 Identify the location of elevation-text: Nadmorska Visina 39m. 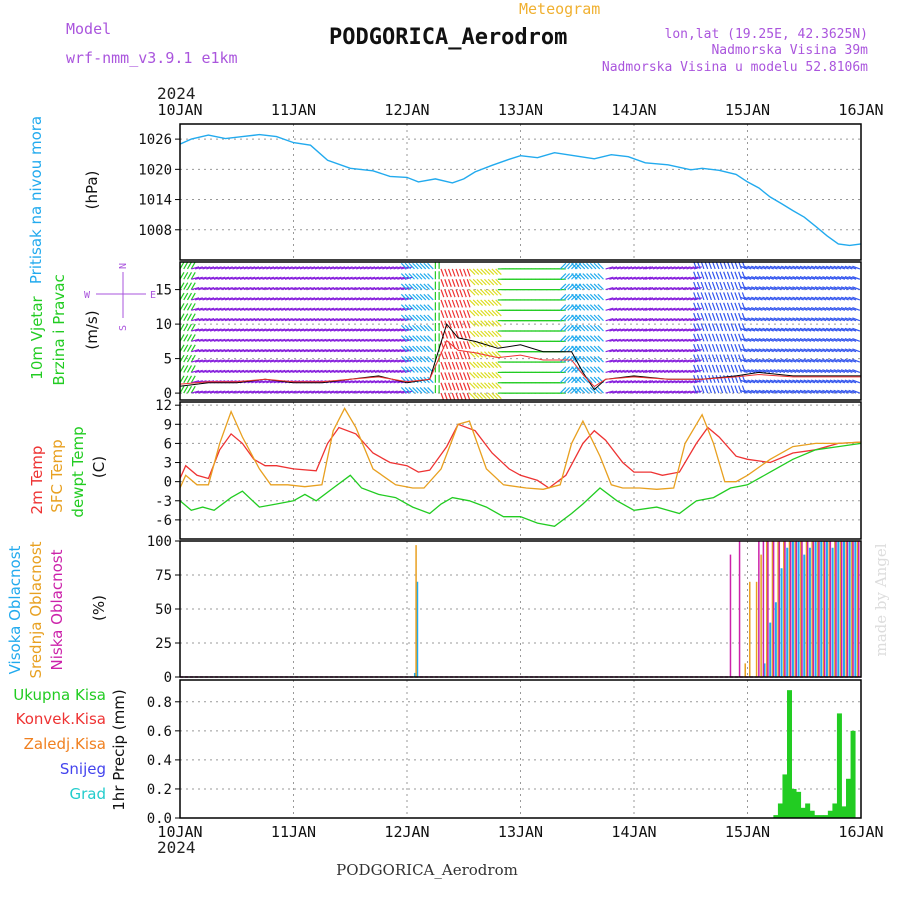
(789, 50).